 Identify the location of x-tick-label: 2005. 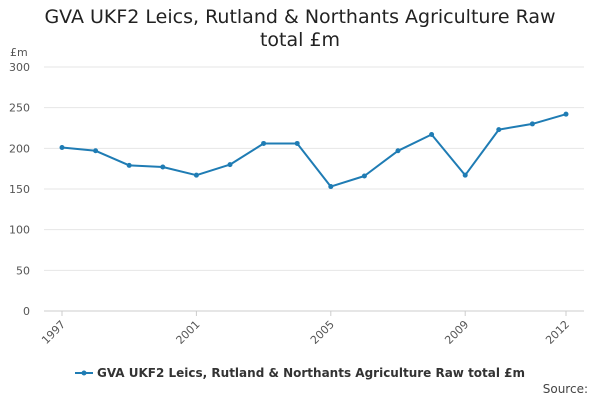
(322, 332).